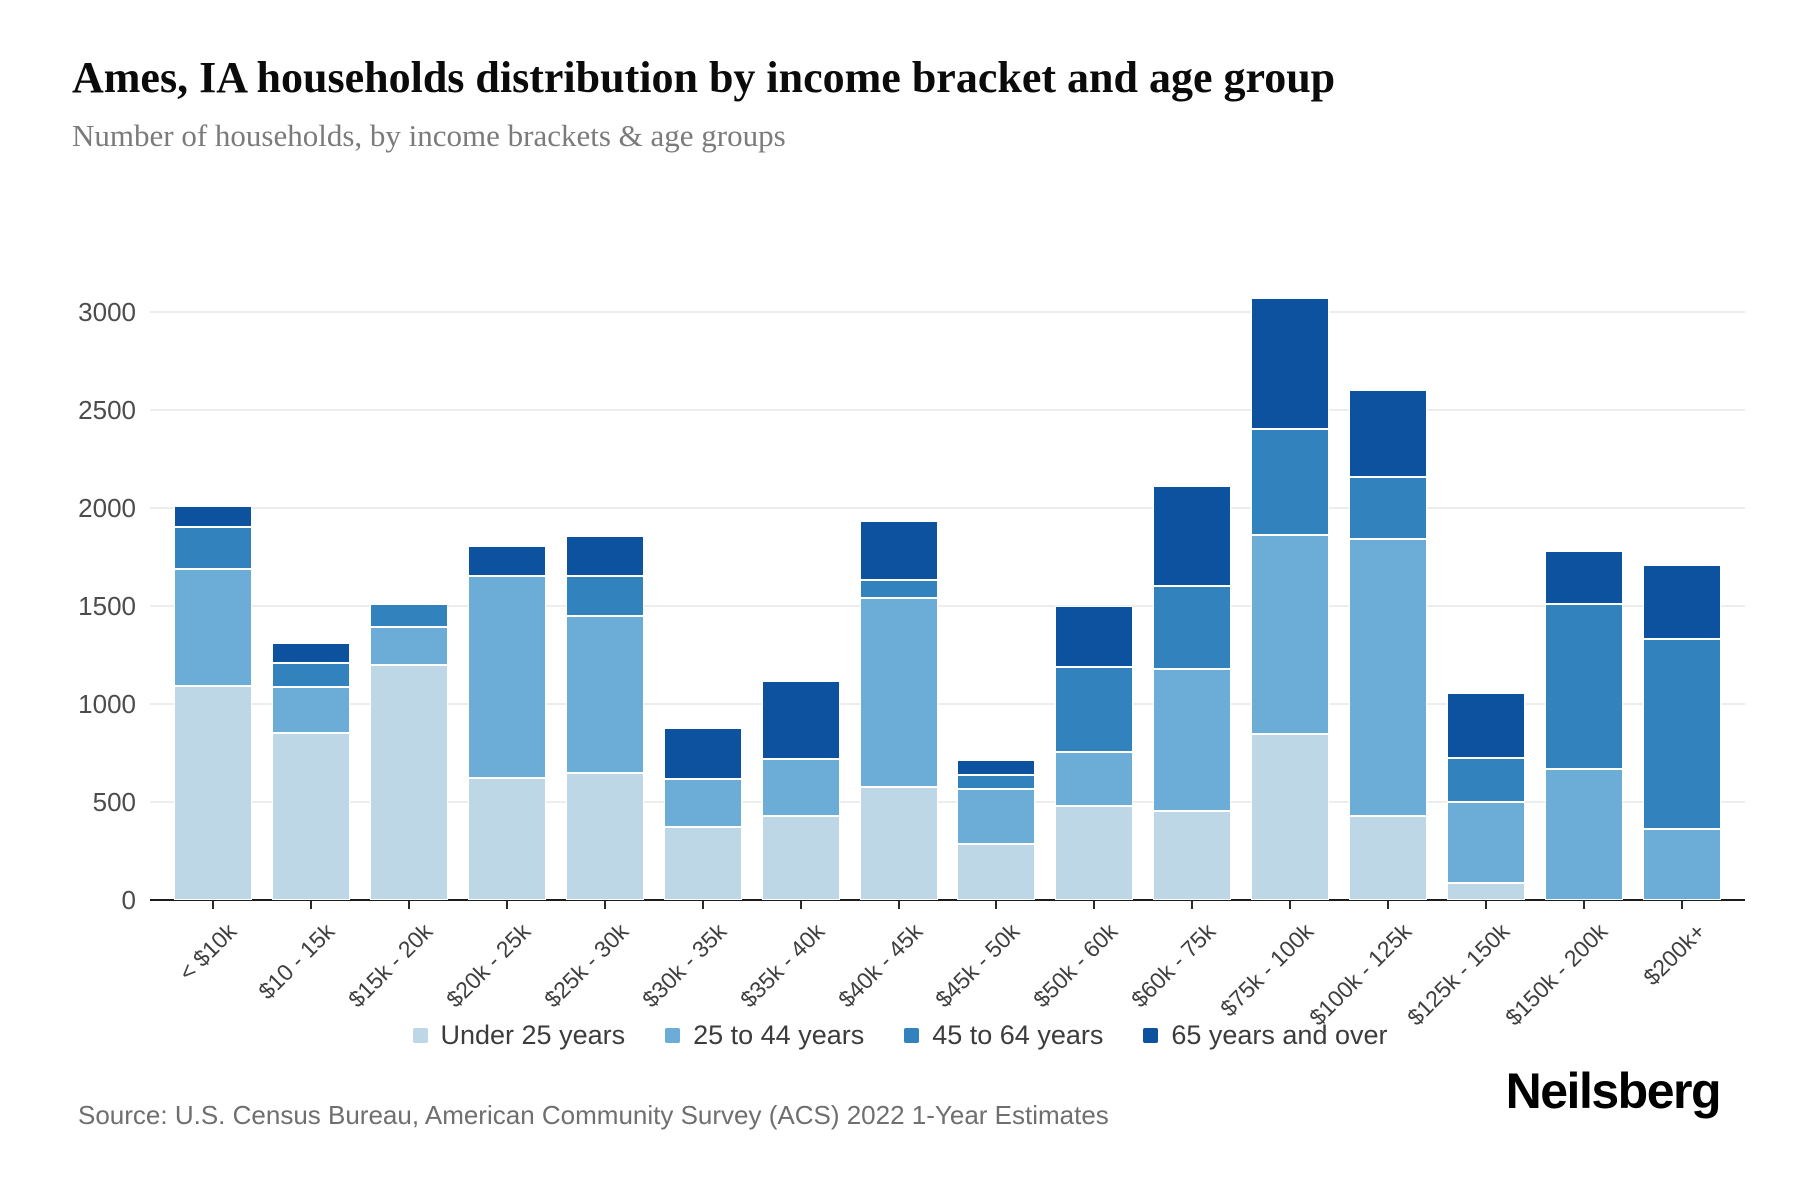 The width and height of the screenshot is (1800, 1200). Describe the element at coordinates (879, 965) in the screenshot. I see `x-axis-label: $40k - 45k` at that location.